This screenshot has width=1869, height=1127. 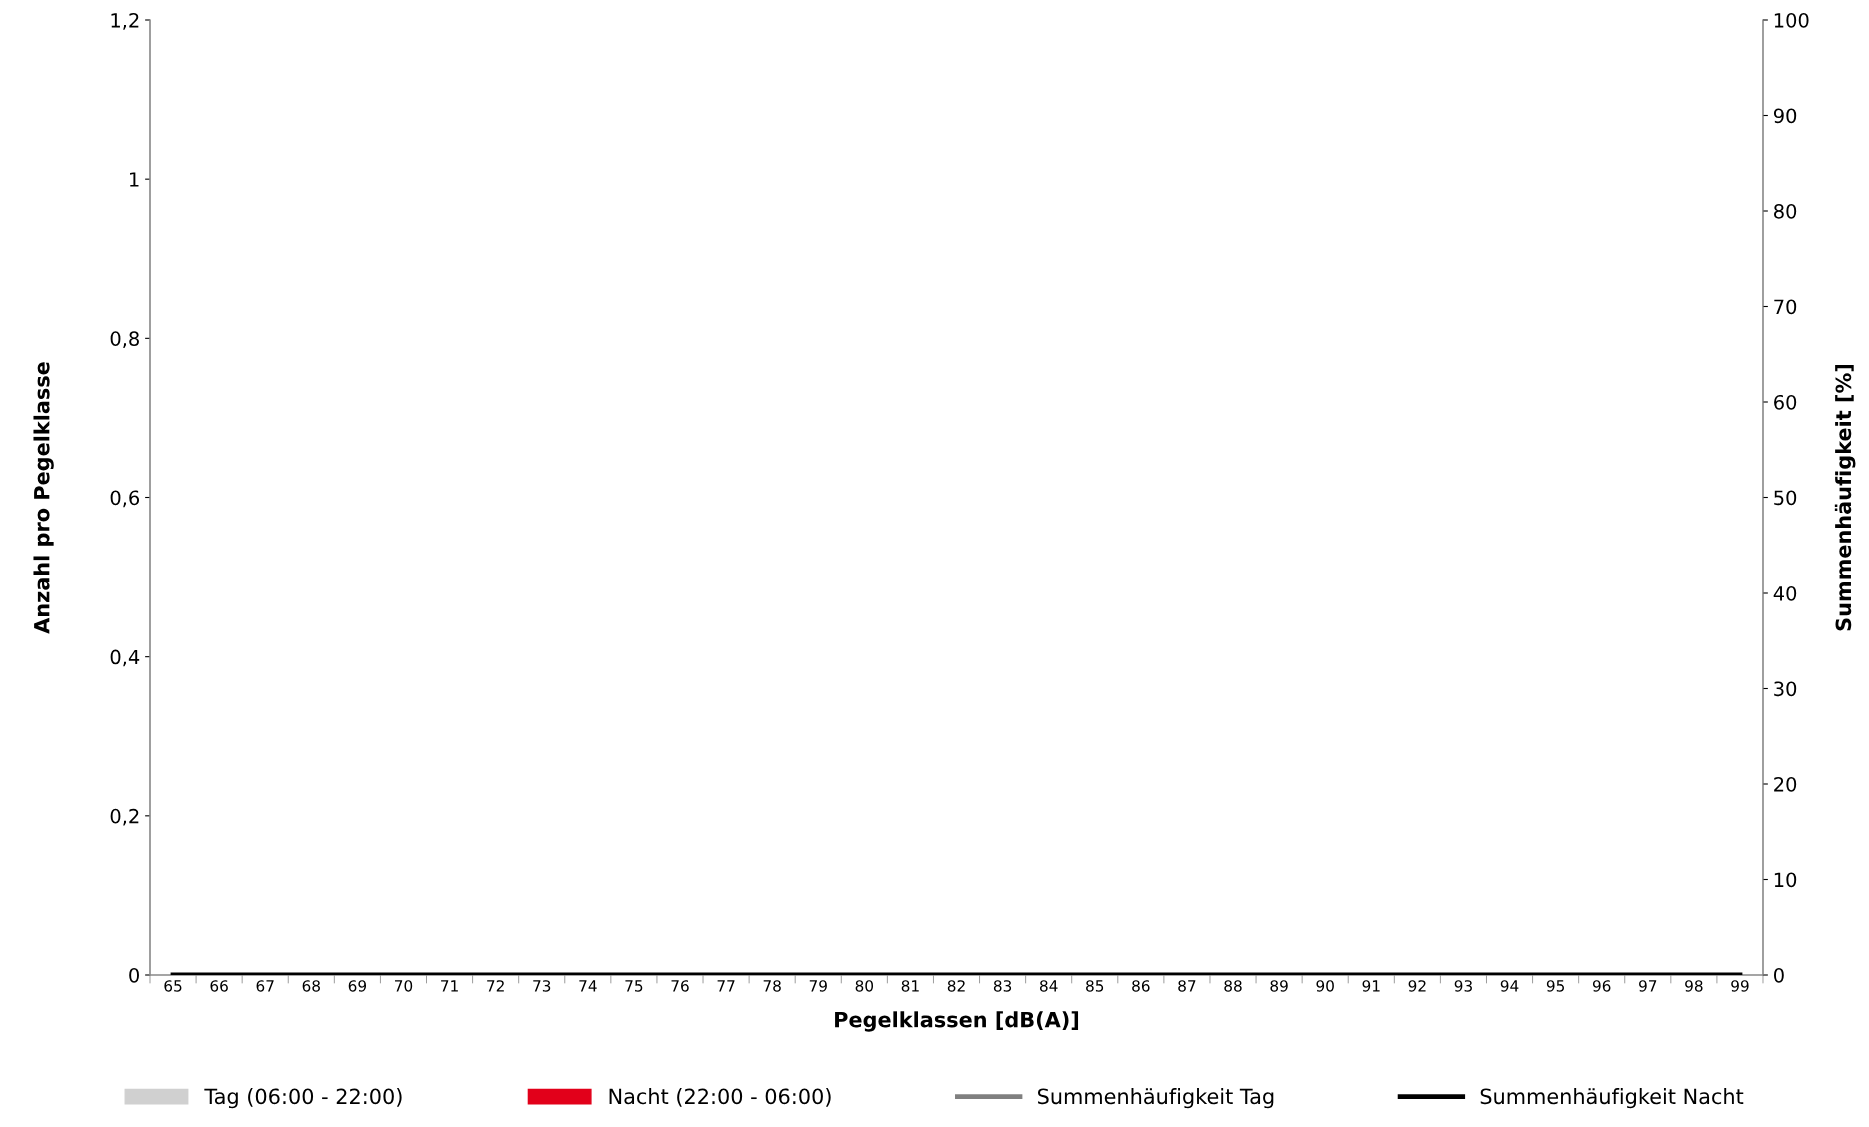 What do you see at coordinates (1048, 986) in the screenshot?
I see `x-tick-label: 84` at bounding box center [1048, 986].